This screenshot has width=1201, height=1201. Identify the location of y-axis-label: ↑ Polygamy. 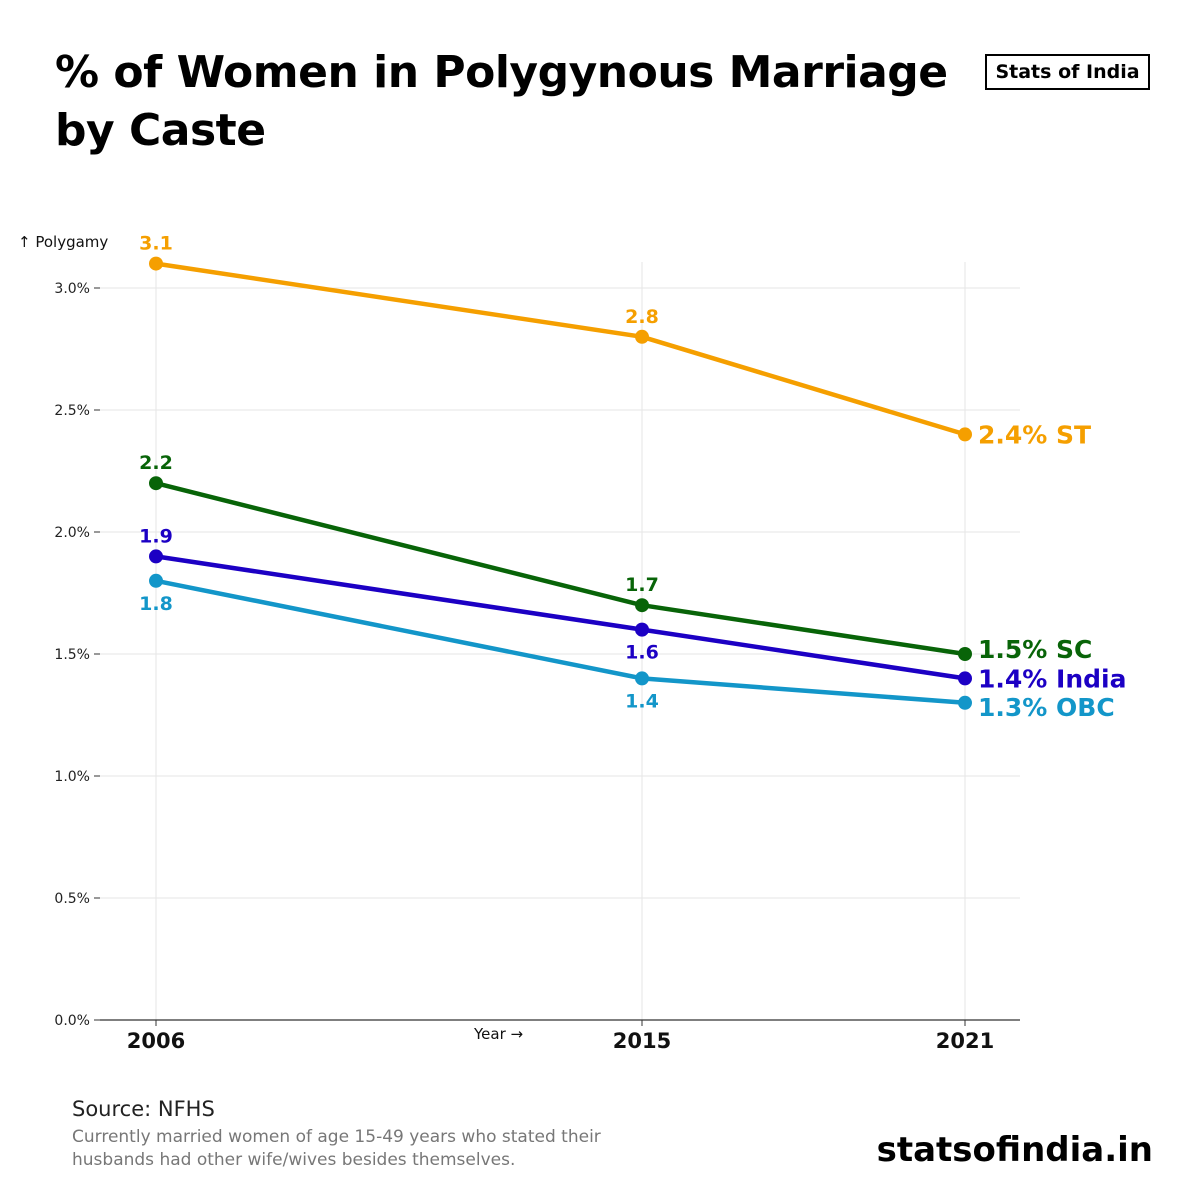
(63, 242).